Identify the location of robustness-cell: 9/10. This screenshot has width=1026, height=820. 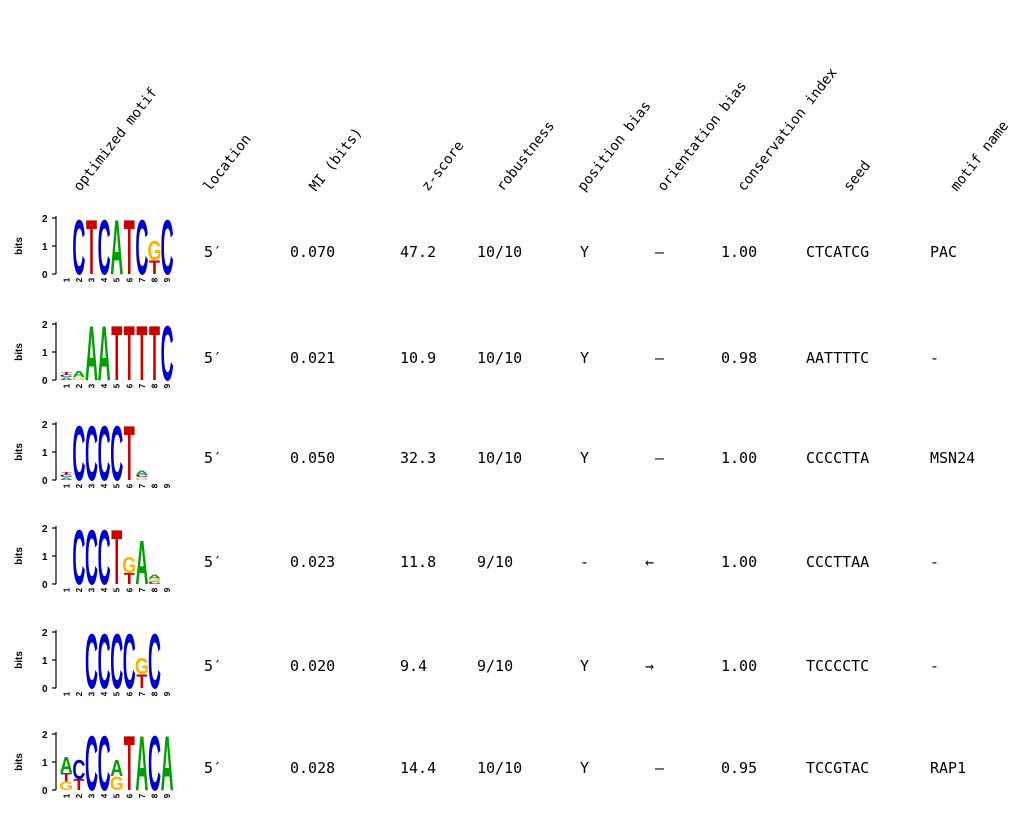
(495, 562).